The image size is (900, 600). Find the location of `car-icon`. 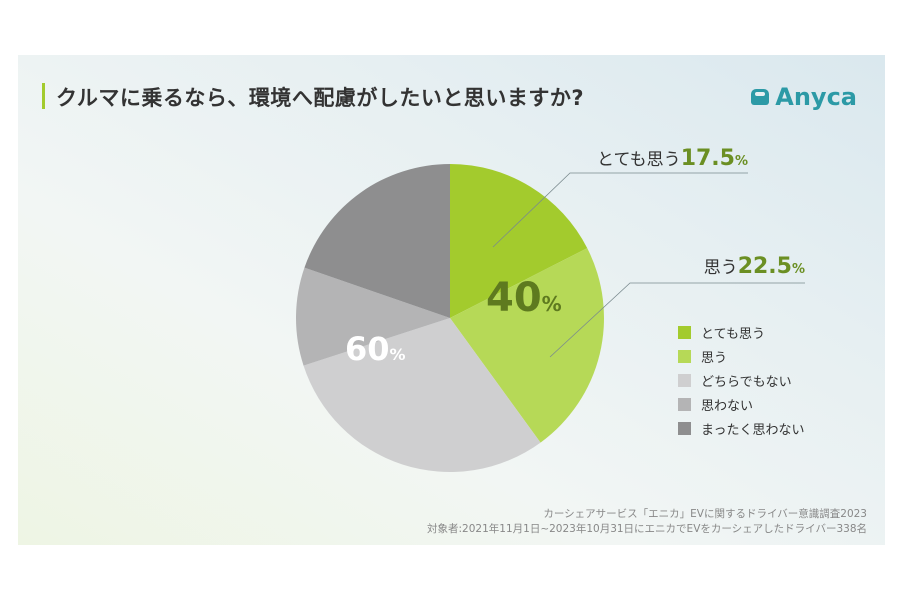

car-icon is located at coordinates (760, 97).